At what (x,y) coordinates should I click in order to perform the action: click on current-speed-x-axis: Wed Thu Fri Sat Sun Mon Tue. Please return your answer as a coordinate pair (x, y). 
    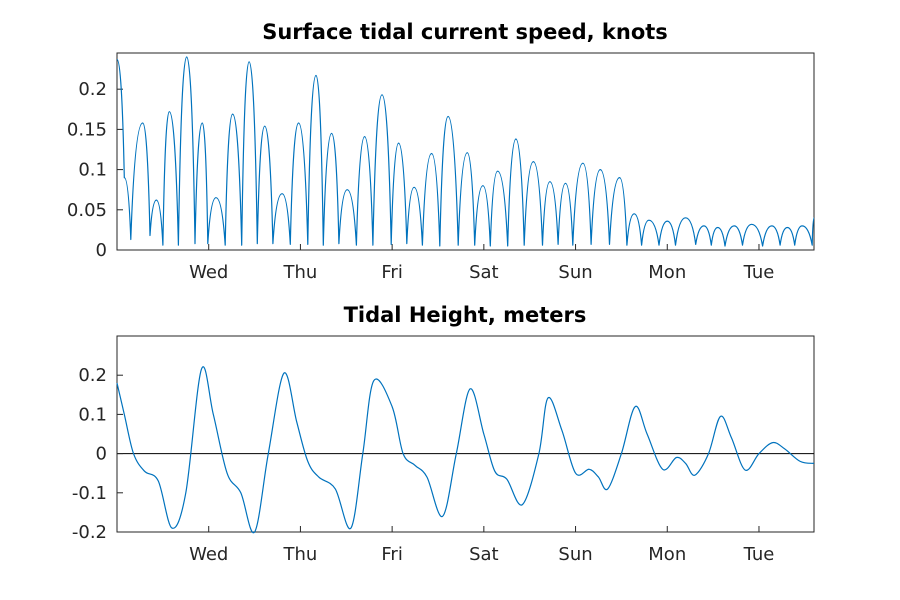
    Looking at the image, I should click on (481, 263).